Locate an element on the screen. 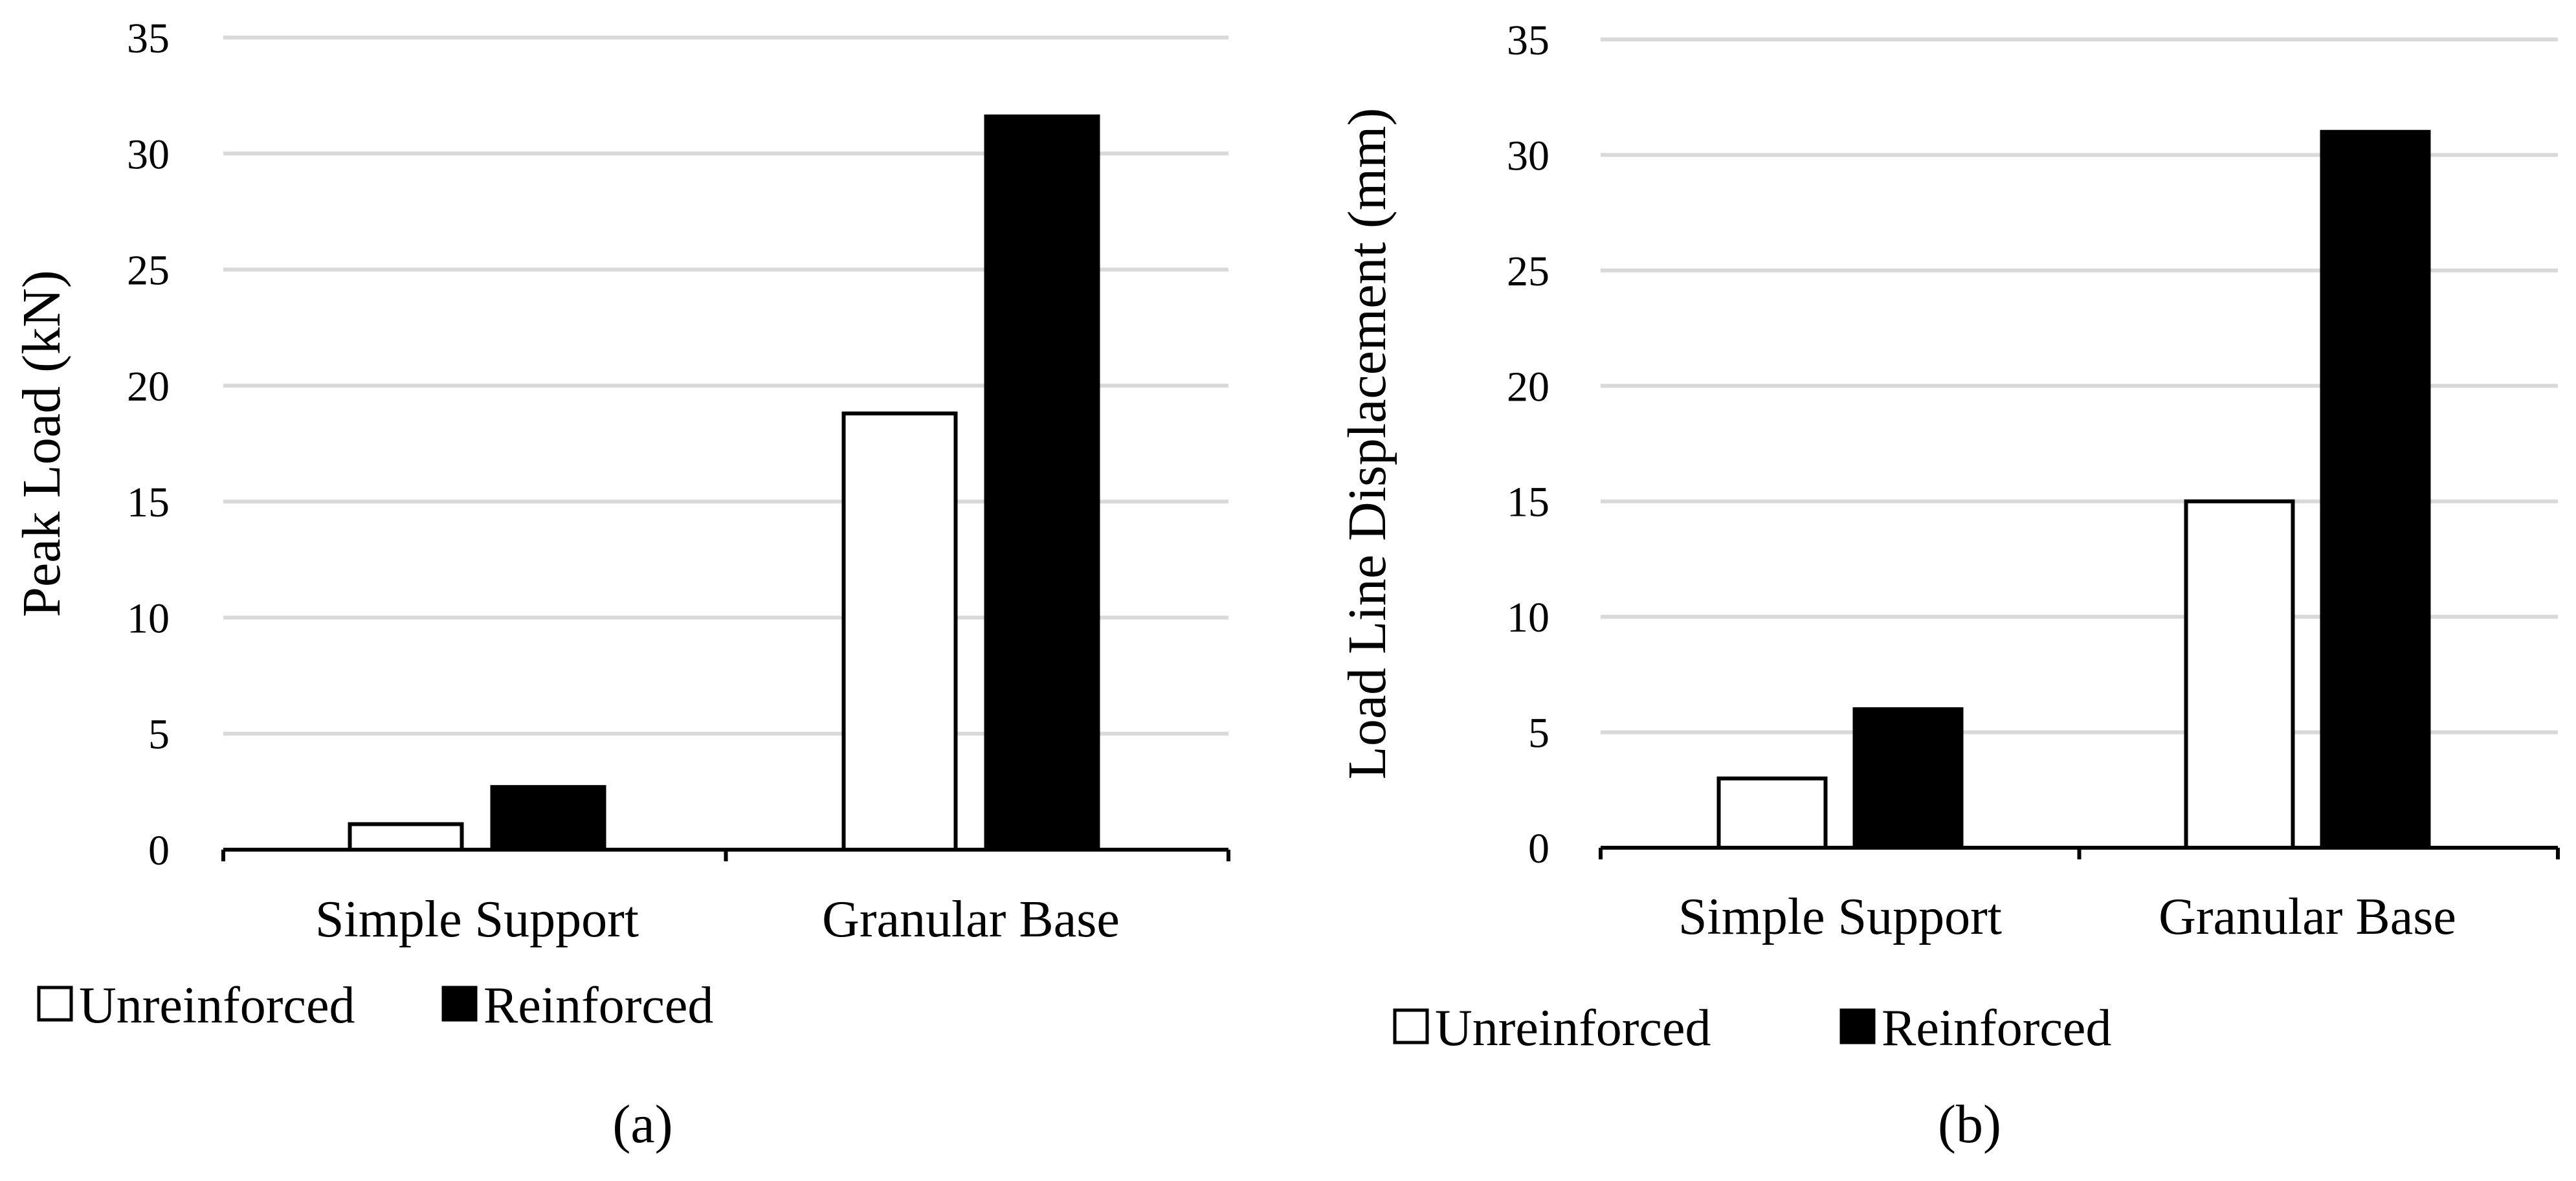  panel-label: (b) is located at coordinates (1969, 1124).